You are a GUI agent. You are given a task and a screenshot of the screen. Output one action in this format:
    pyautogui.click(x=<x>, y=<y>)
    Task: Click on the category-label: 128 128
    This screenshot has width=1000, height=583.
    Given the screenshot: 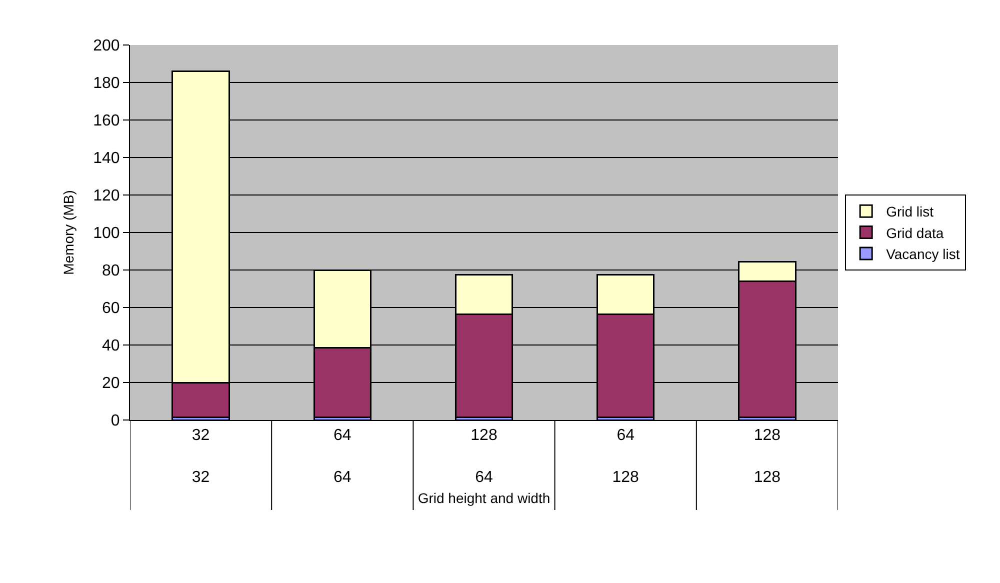 What is the action you would take?
    pyautogui.click(x=767, y=456)
    